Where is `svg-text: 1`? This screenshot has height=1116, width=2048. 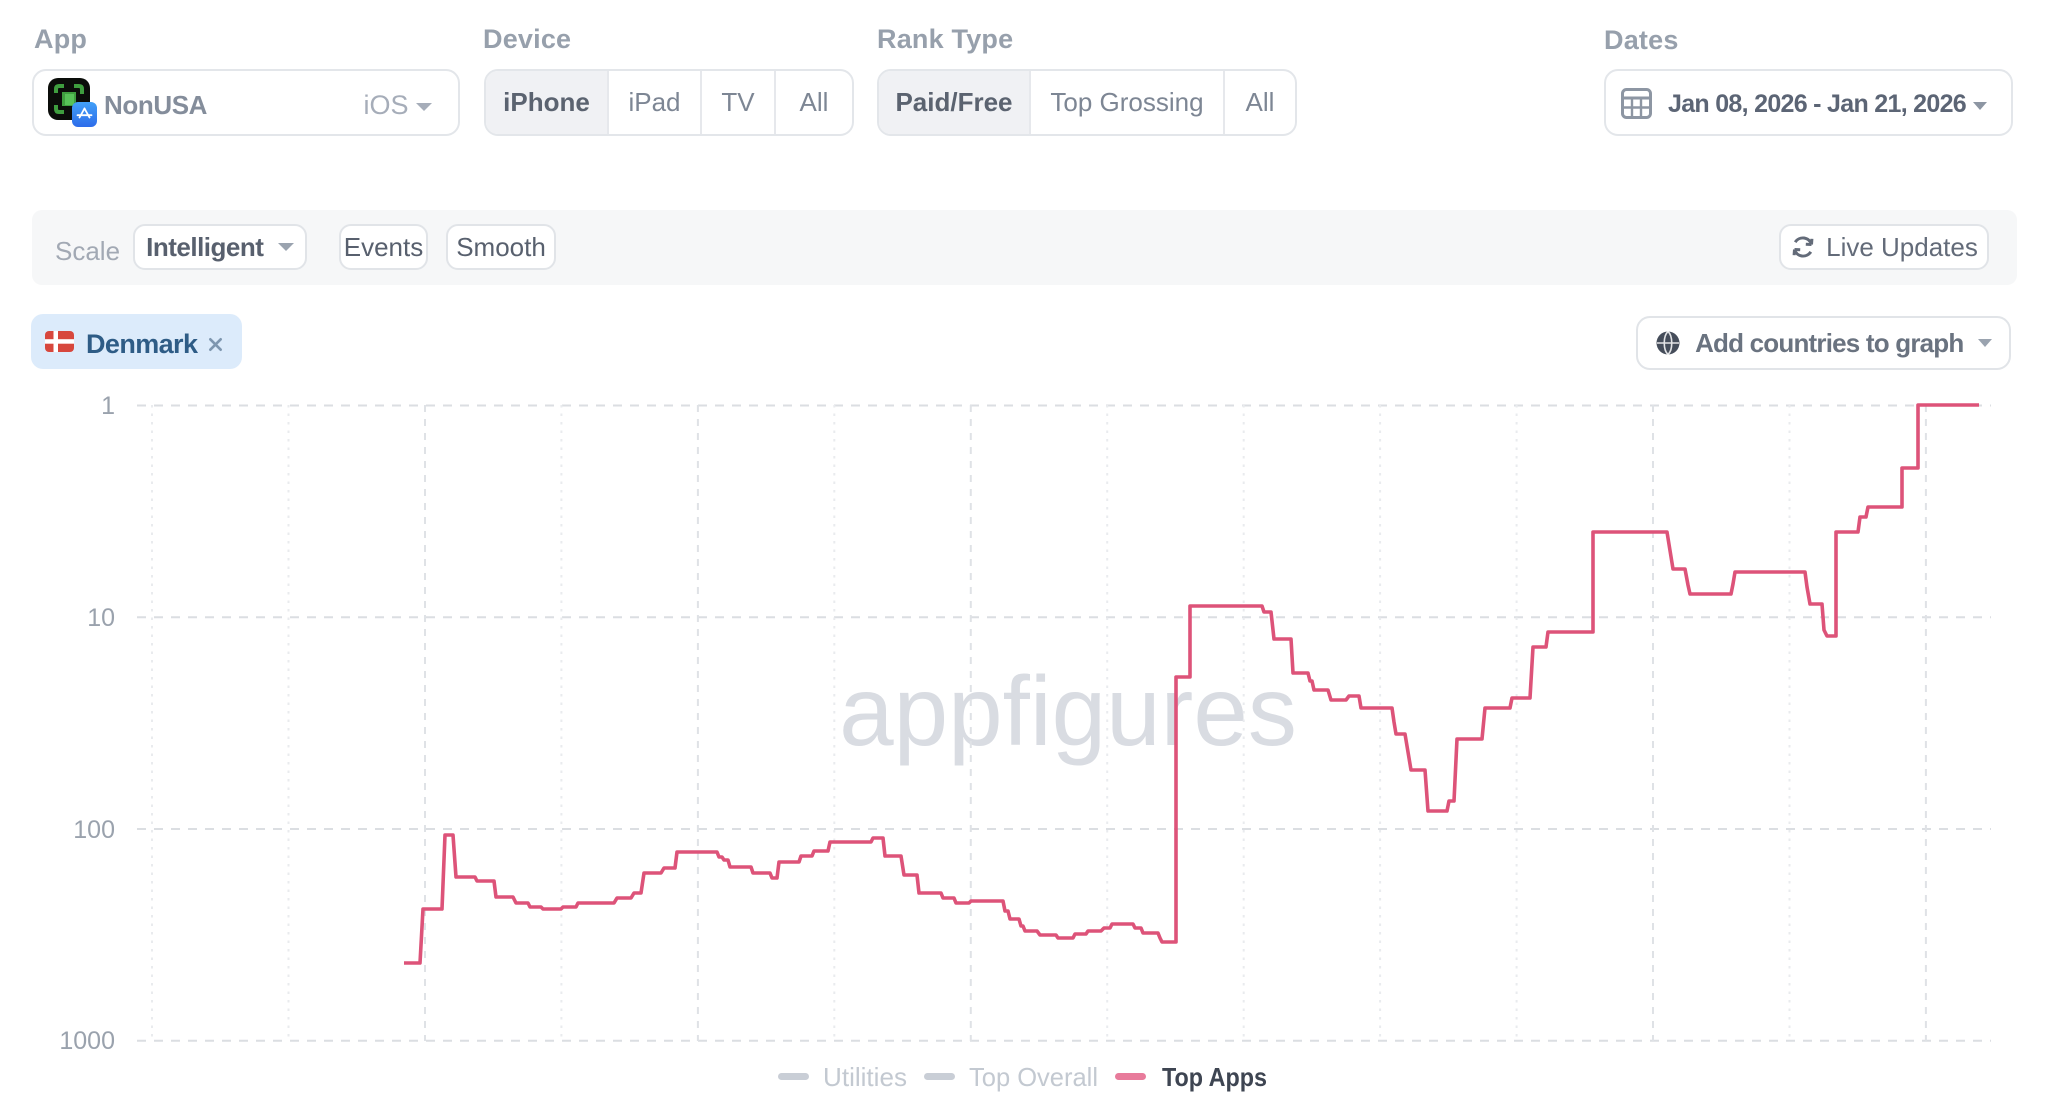 svg-text: 1 is located at coordinates (108, 406).